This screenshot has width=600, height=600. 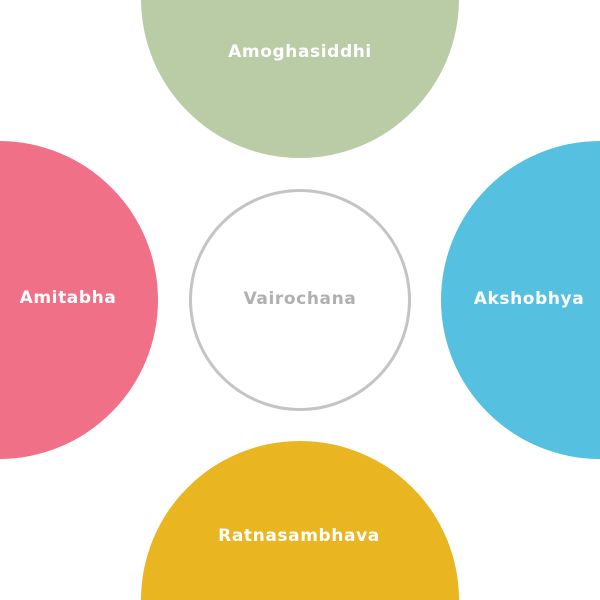 I want to click on vairochana-circle, so click(x=300, y=300).